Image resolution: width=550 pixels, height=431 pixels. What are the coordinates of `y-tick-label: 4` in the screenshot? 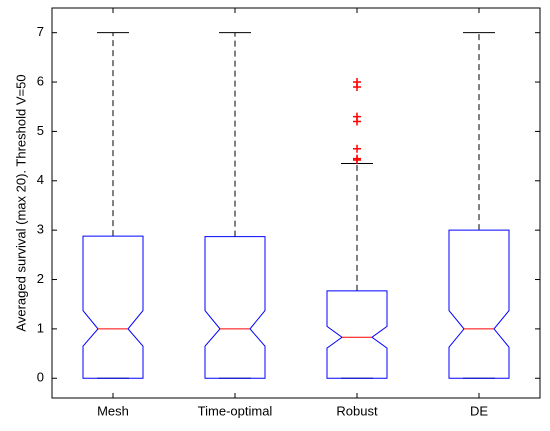 It's located at (40, 179).